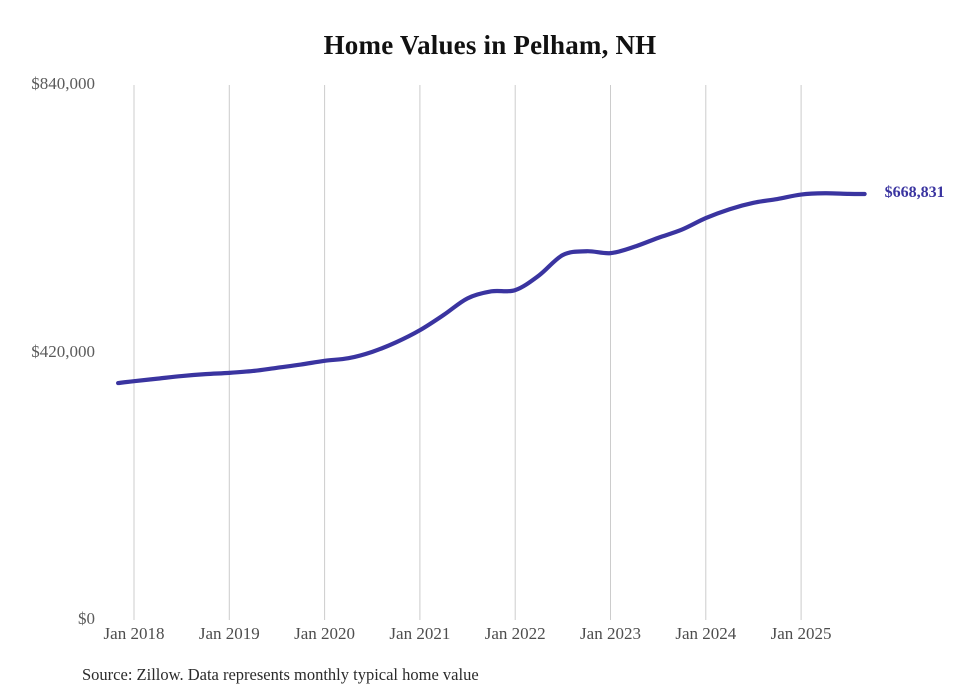 This screenshot has height=699, width=980. What do you see at coordinates (86, 618) in the screenshot?
I see `y-tick-label: $0` at bounding box center [86, 618].